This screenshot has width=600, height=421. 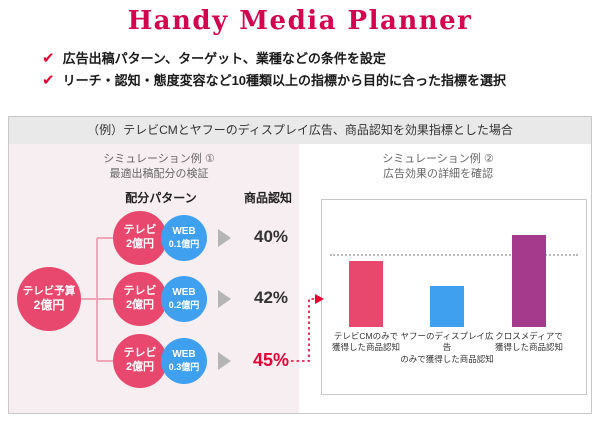 I want to click on feature-text-2: リーチ・認知・態度変容など10種類以上の指標から目的に合った指標を選択, so click(x=284, y=80).